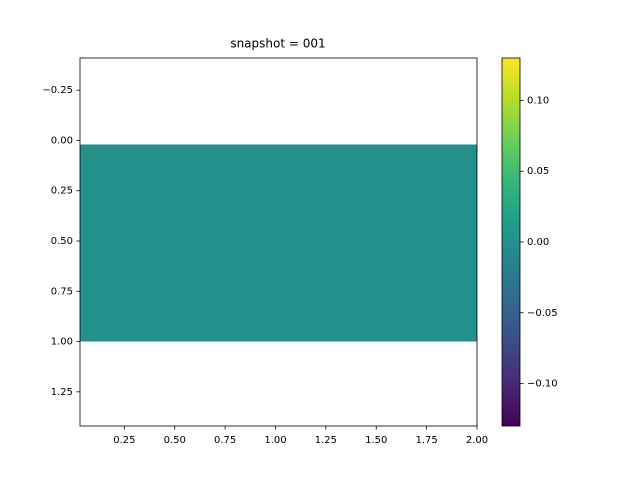 This screenshot has height=480, width=640. I want to click on x-tick-label: 0.50, so click(175, 440).